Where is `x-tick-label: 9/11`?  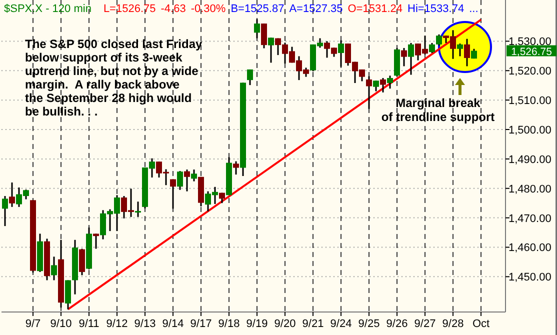
x-tick-label: 9/11 is located at coordinates (89, 324).